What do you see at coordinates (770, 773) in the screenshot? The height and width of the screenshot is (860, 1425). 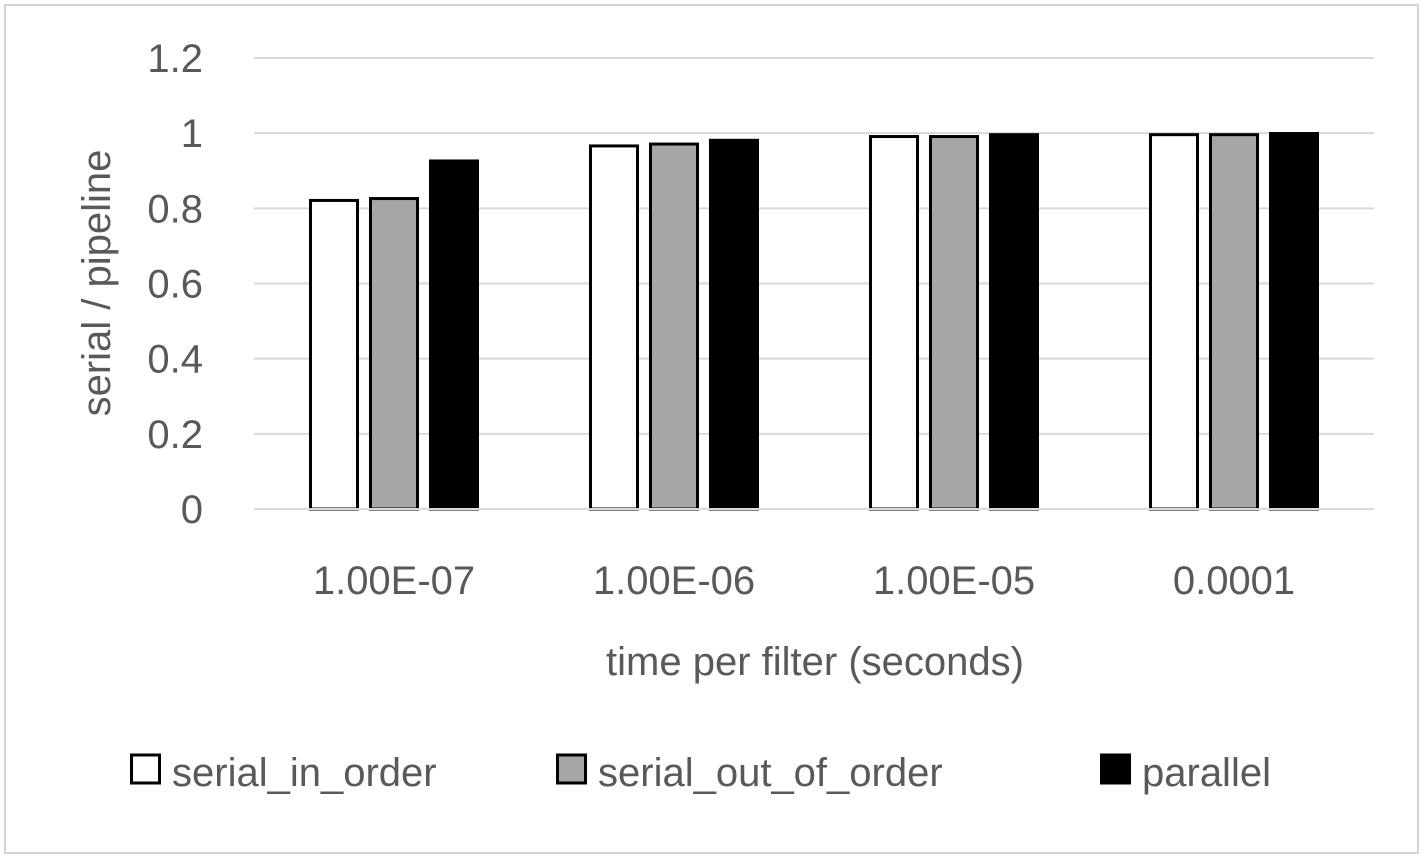 I see `legend-label: serial_out_of_order` at bounding box center [770, 773].